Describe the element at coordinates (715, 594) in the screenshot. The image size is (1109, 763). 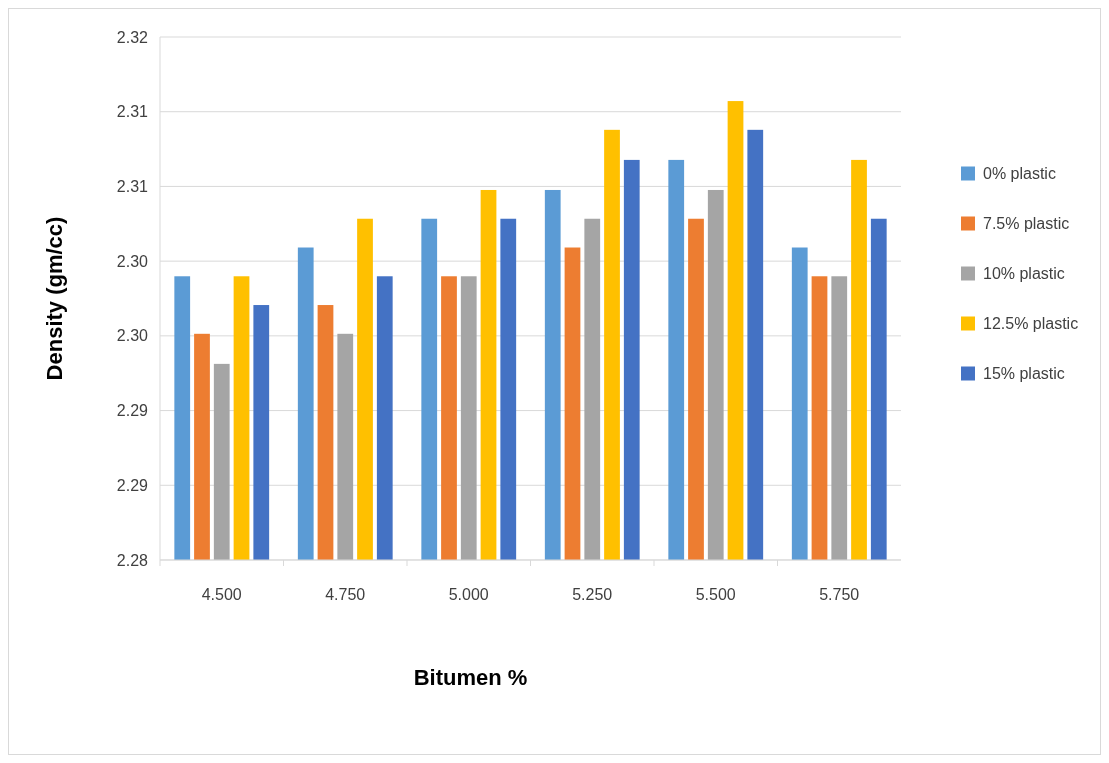
I see `x-tick-label: 5.500` at that location.